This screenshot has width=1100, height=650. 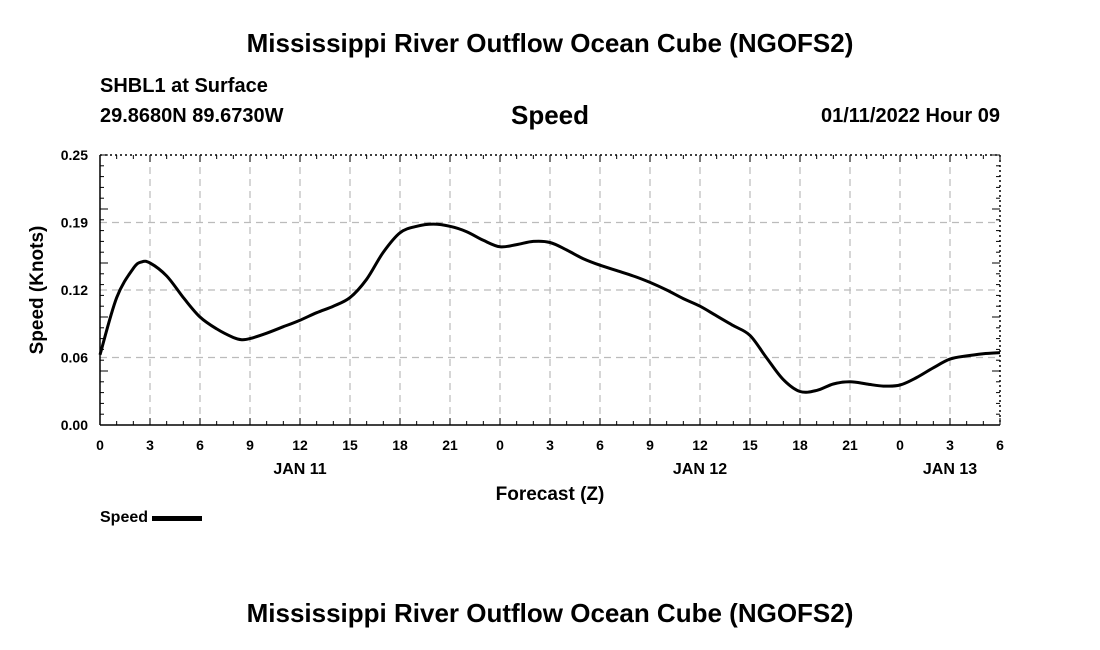 What do you see at coordinates (192, 116) in the screenshot?
I see `coordinates-label: 29.8680N 89.6730W` at bounding box center [192, 116].